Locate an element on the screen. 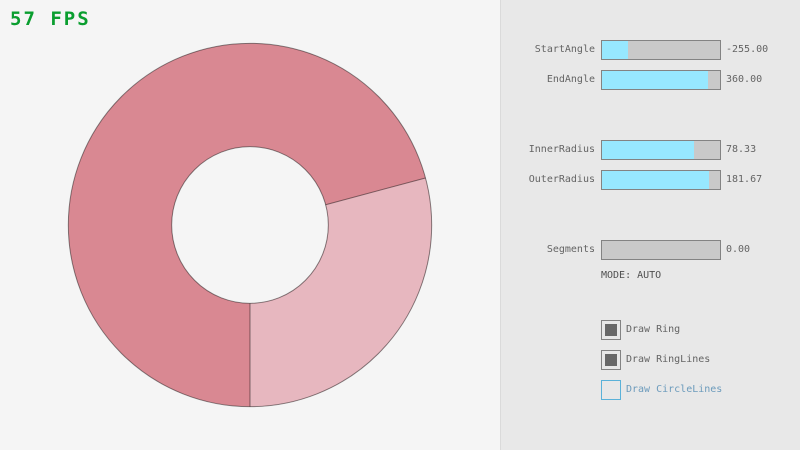  ring-startangle-line is located at coordinates (375, 191).